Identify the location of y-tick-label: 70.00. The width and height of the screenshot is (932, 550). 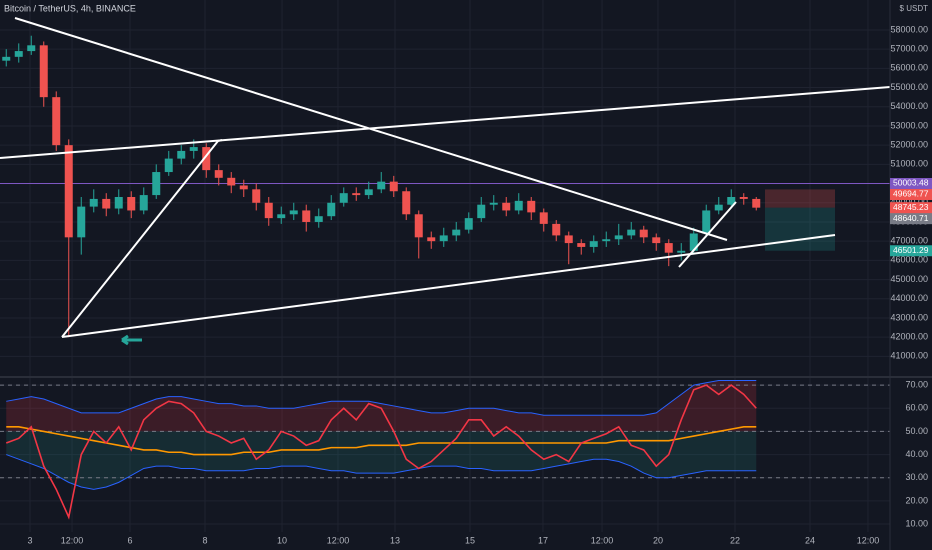
(916, 384).